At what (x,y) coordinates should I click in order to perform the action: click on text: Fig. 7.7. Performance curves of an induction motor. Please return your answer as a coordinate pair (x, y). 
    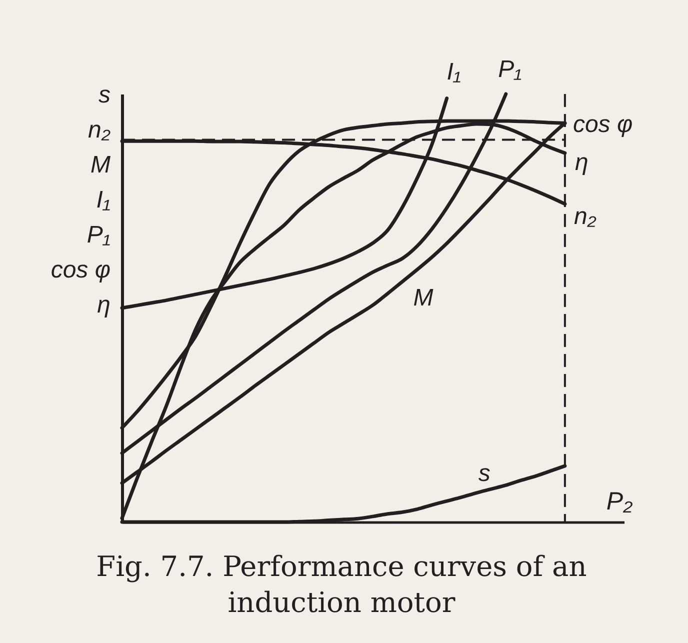
    Looking at the image, I should click on (341, 584).